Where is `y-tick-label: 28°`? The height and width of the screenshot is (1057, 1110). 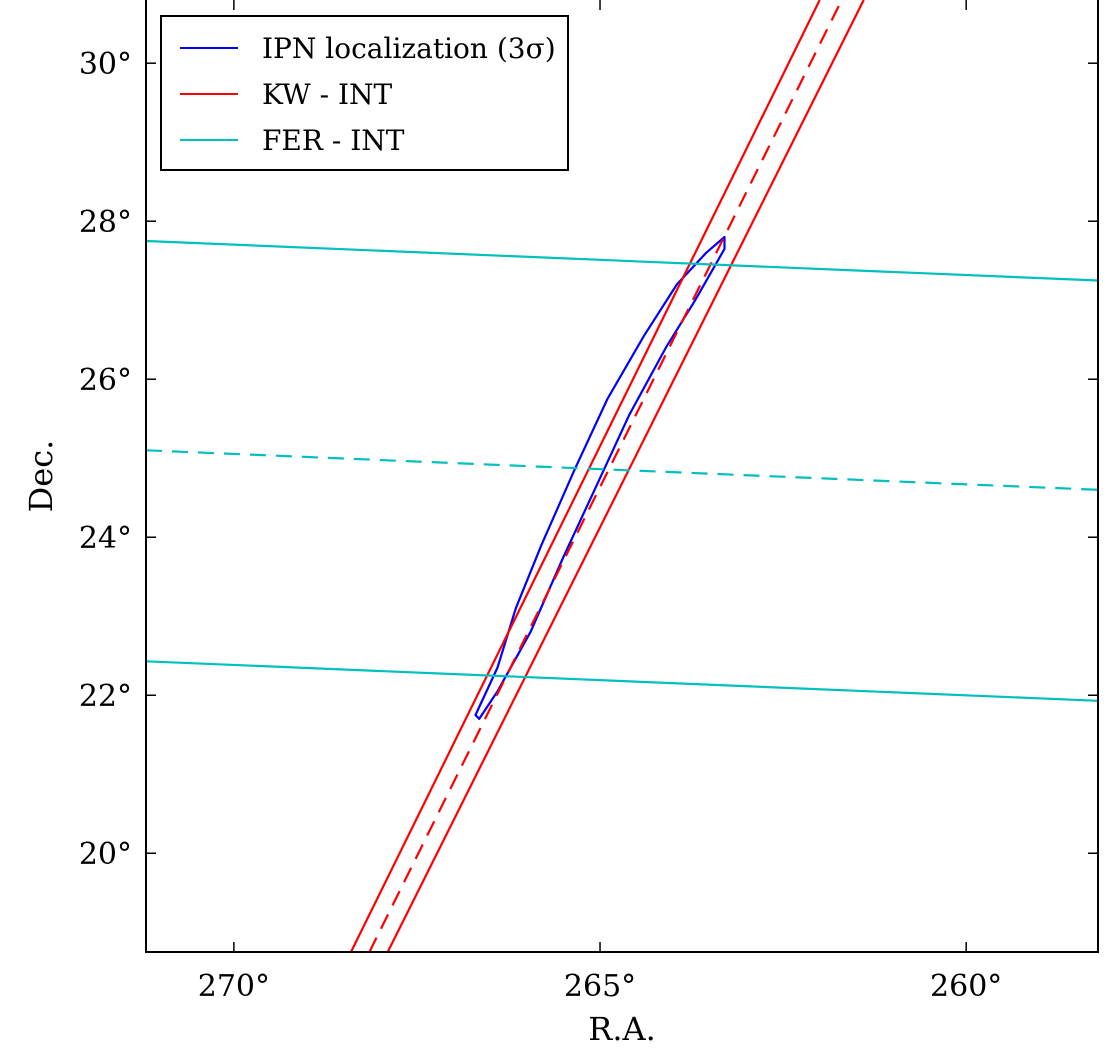
y-tick-label: 28° is located at coordinates (105, 222).